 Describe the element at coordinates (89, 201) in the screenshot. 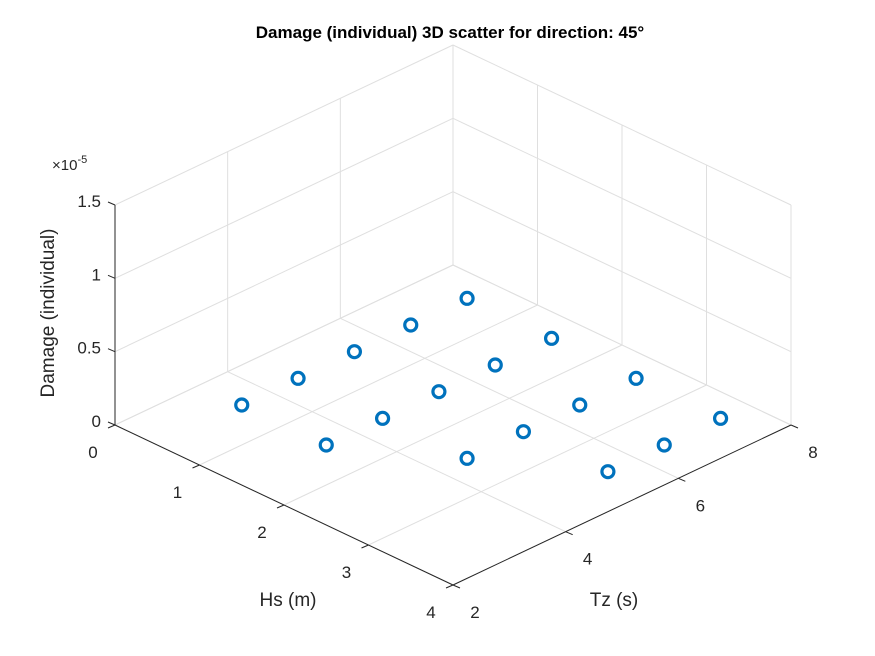

I see `z-tick-label: 1.5` at that location.